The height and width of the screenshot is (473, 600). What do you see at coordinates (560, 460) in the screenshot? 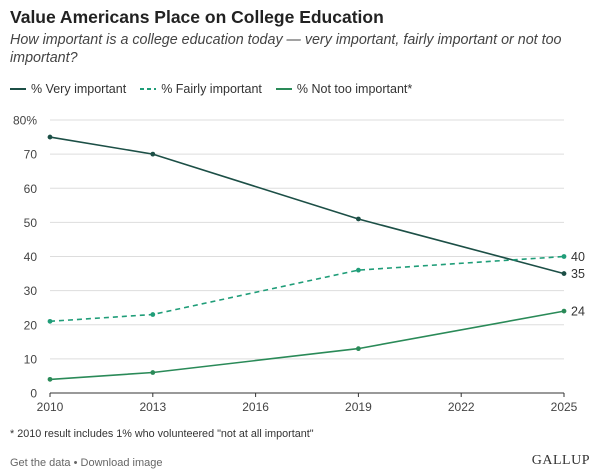
I see `gallup-logo: GALLUP` at bounding box center [560, 460].